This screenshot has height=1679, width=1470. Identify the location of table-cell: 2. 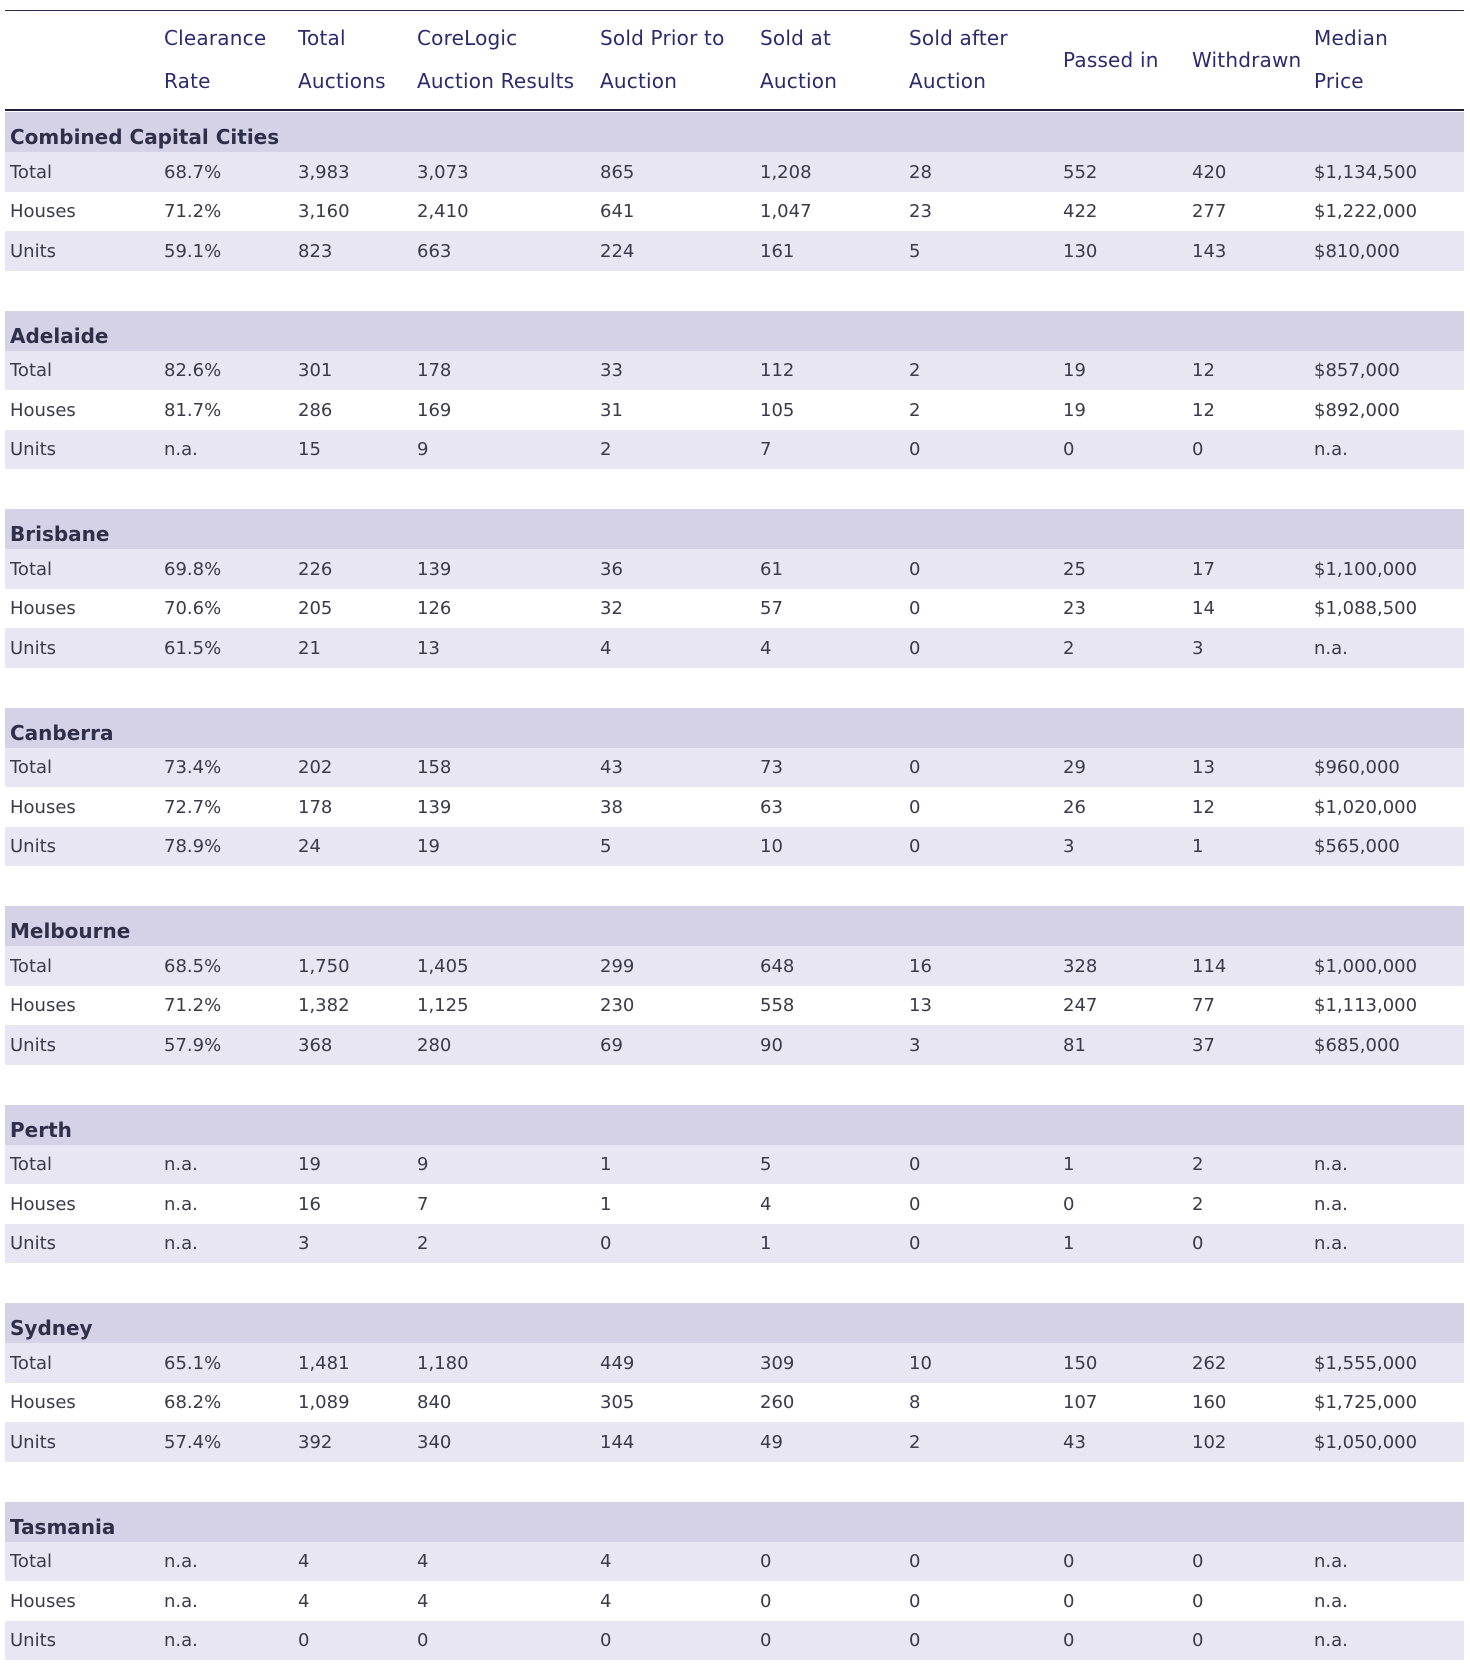
(423, 1244).